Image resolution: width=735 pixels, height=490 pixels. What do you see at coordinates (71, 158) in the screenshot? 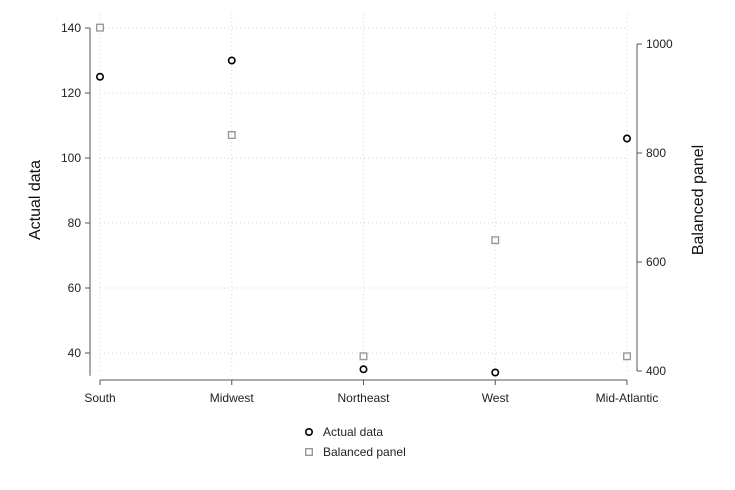
I see `left-tick-label: 100` at bounding box center [71, 158].